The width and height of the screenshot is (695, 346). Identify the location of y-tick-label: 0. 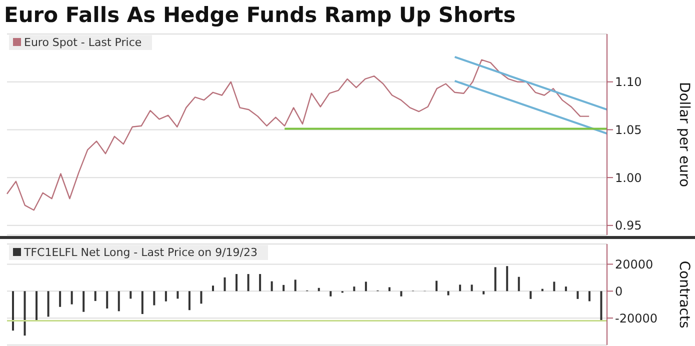
(619, 291).